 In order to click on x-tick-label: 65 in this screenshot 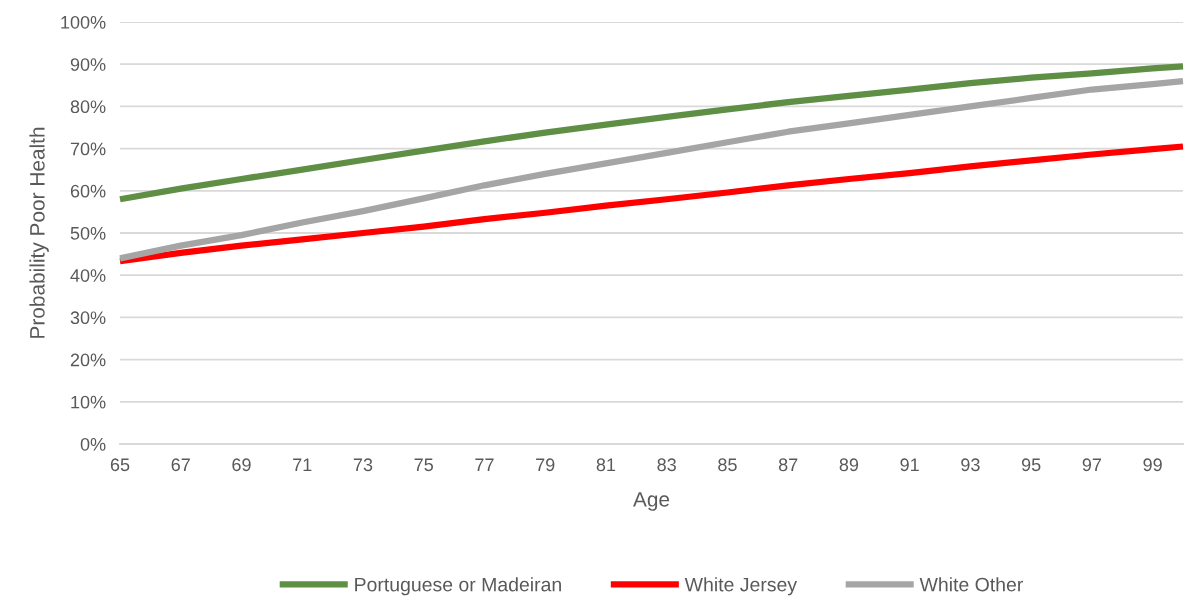, I will do `click(120, 465)`.